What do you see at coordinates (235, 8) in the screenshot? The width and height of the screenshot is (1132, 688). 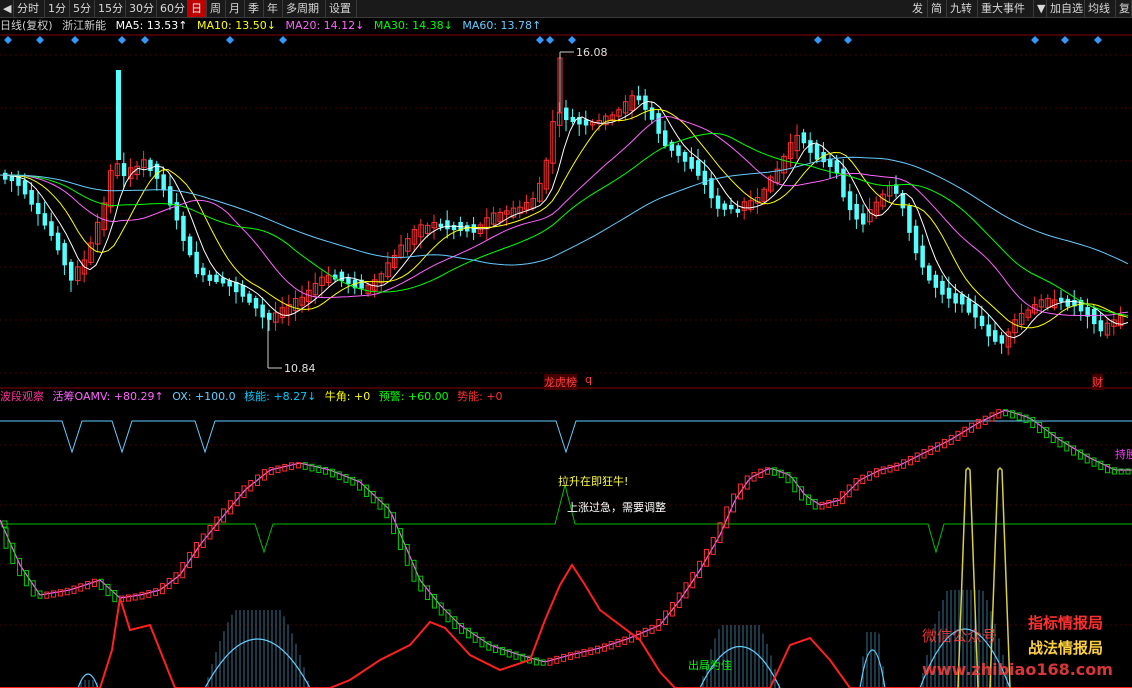 I see `tab-month: 月` at bounding box center [235, 8].